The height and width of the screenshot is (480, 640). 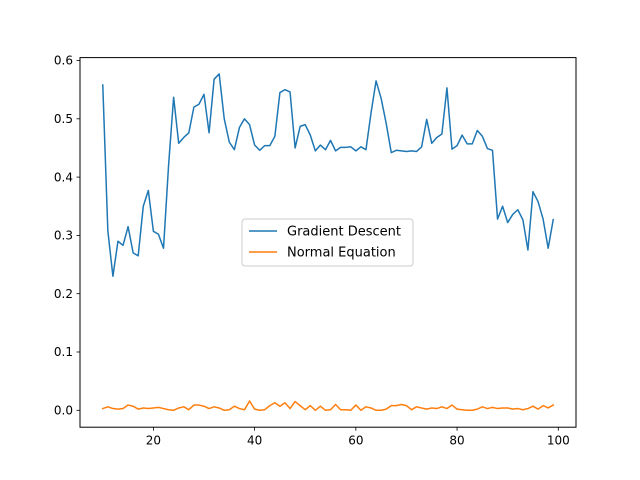 What do you see at coordinates (63, 352) in the screenshot?
I see `y-tick-label: 0.1` at bounding box center [63, 352].